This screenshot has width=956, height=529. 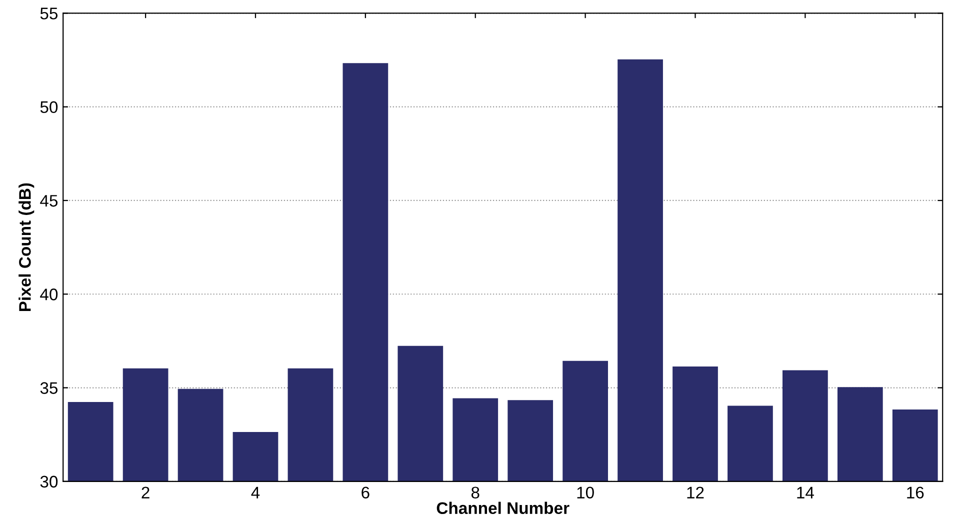 What do you see at coordinates (585, 492) in the screenshot?
I see `x-tick-label: 10` at bounding box center [585, 492].